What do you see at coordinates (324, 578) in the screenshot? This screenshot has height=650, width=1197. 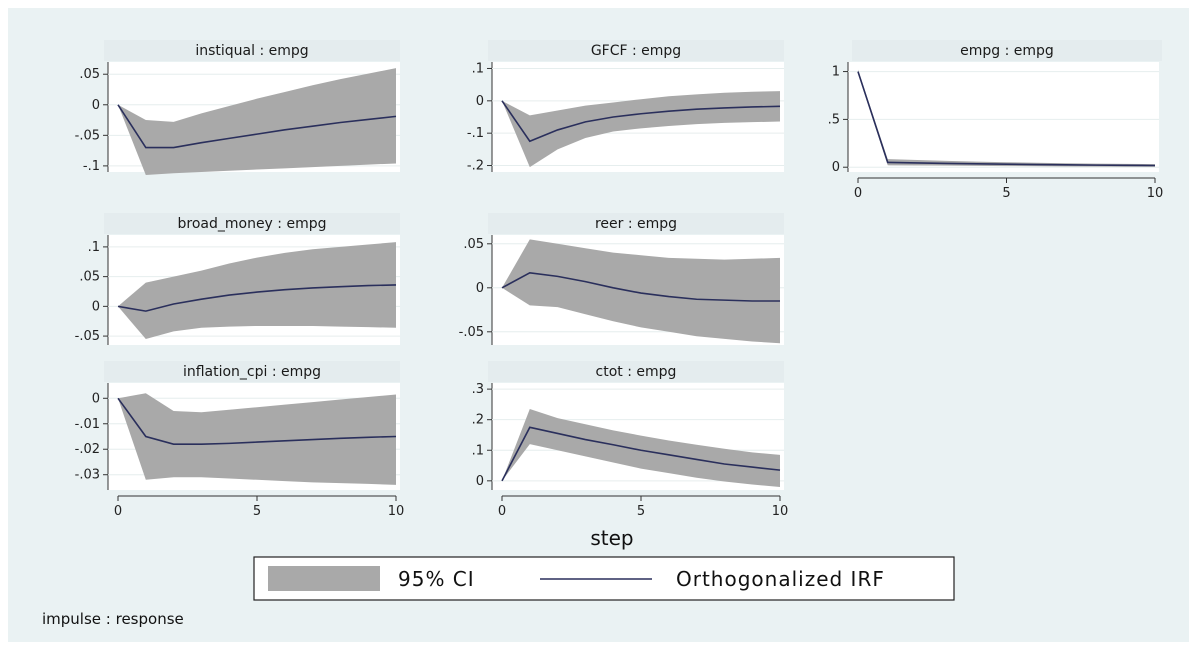 I see `legend-ci-swatch` at bounding box center [324, 578].